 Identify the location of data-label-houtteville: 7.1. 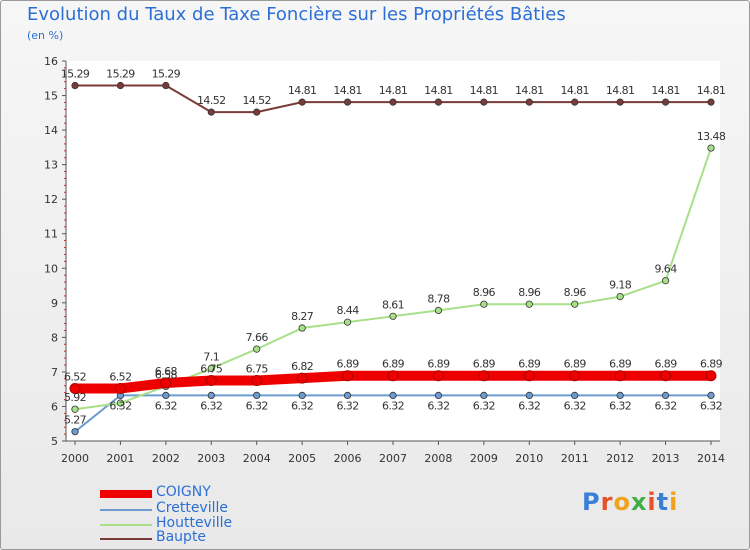
(211, 356).